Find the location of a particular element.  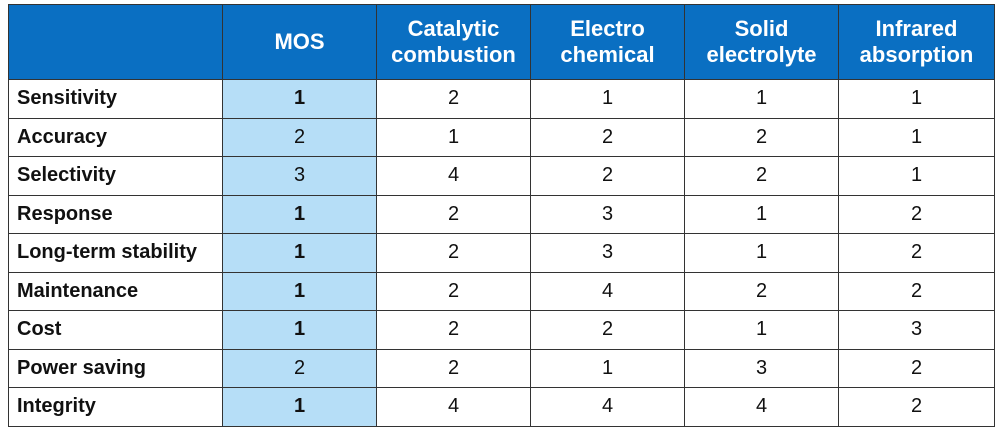

header-cell: Electro chemical is located at coordinates (607, 42).